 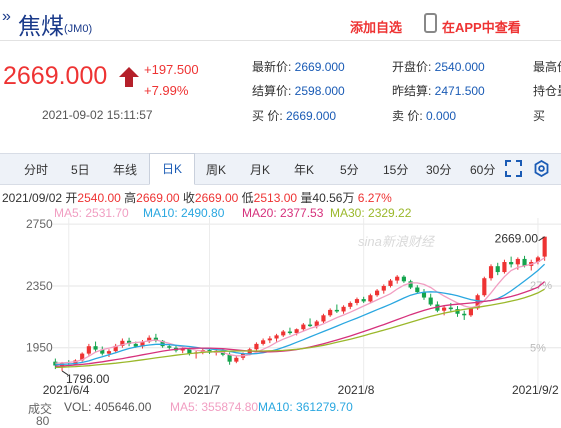 I want to click on open-in-app-button: 在APP中查看, so click(x=481, y=27).